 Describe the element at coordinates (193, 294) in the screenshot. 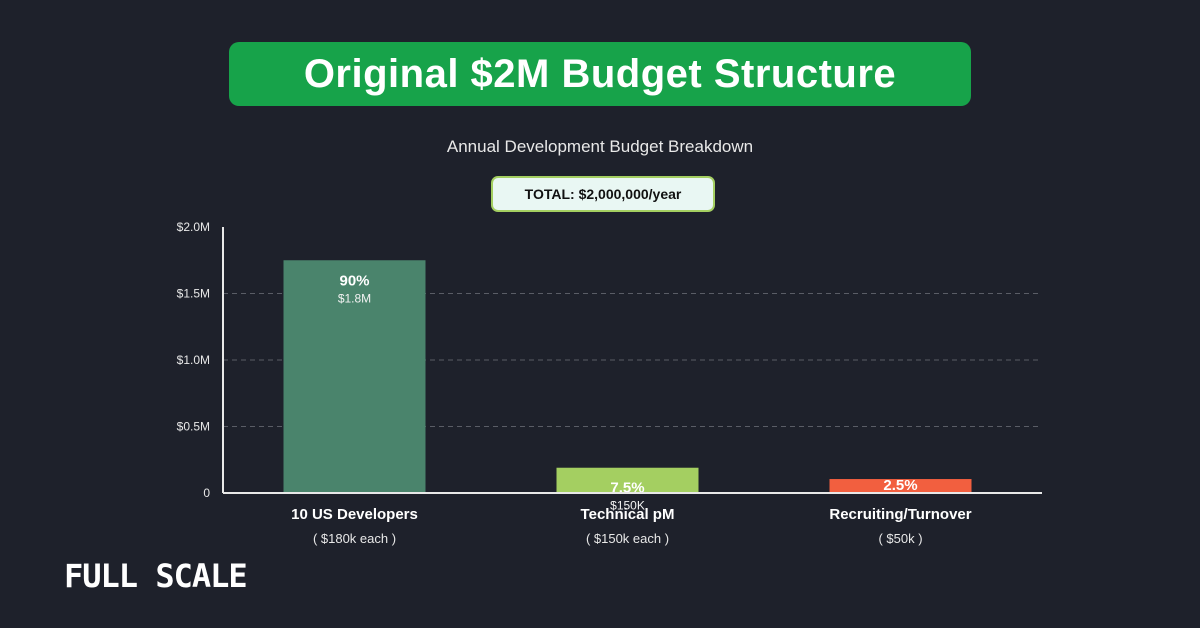

I see `y-tick-label: $1.5M` at that location.